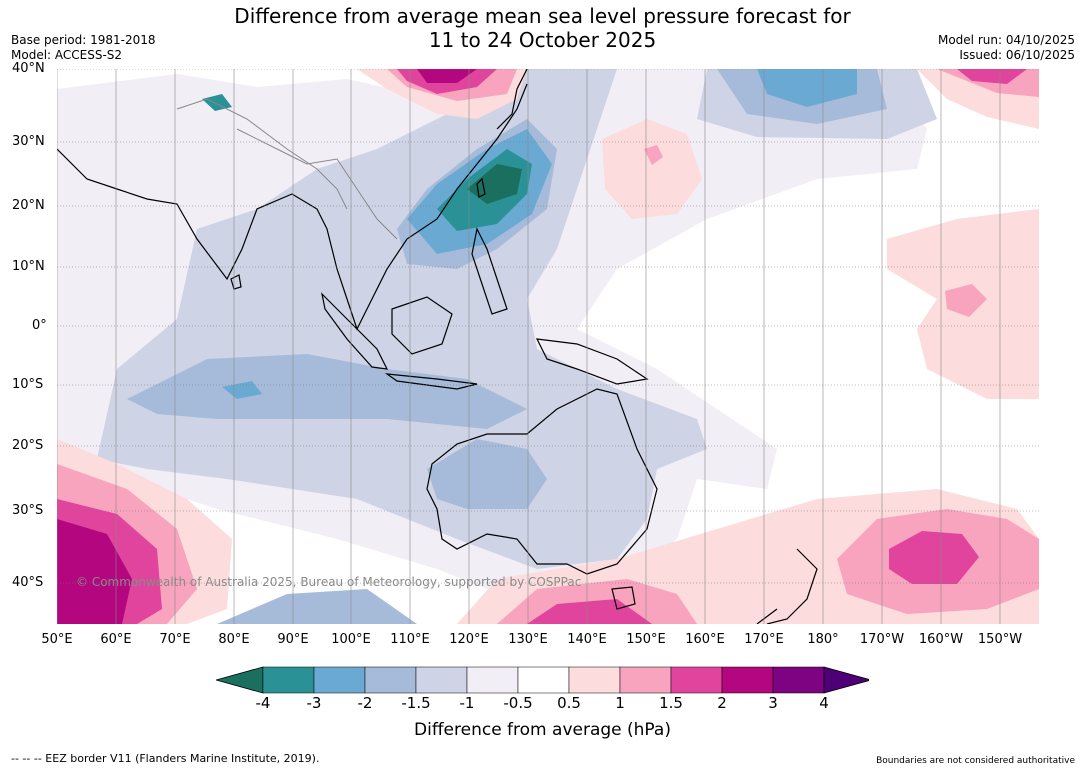 The width and height of the screenshot is (1085, 770). What do you see at coordinates (764, 639) in the screenshot?
I see `lon-label: 170°E` at bounding box center [764, 639].